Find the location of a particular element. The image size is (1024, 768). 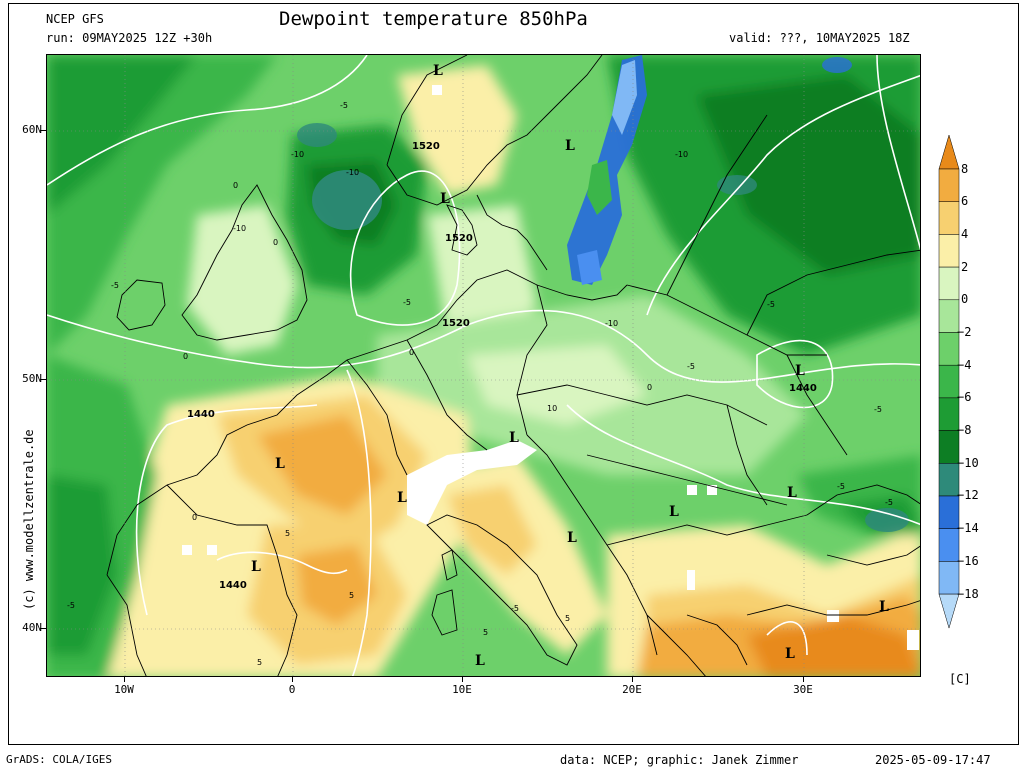

colorbar-label: 4 is located at coordinates (965, 234).